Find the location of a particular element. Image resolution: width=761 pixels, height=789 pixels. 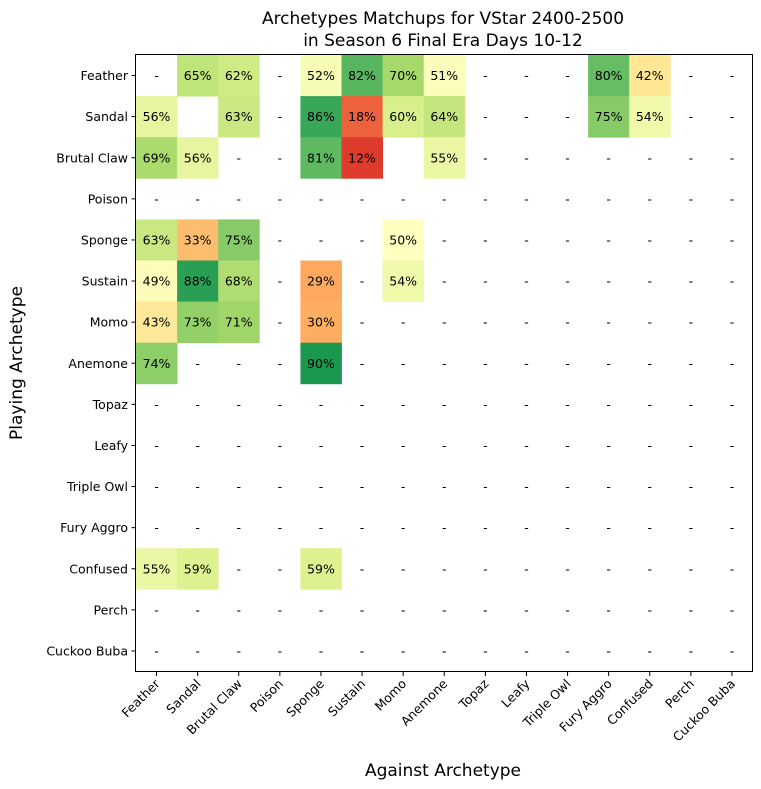

heatmap-cell-label: 68% is located at coordinates (239, 281).